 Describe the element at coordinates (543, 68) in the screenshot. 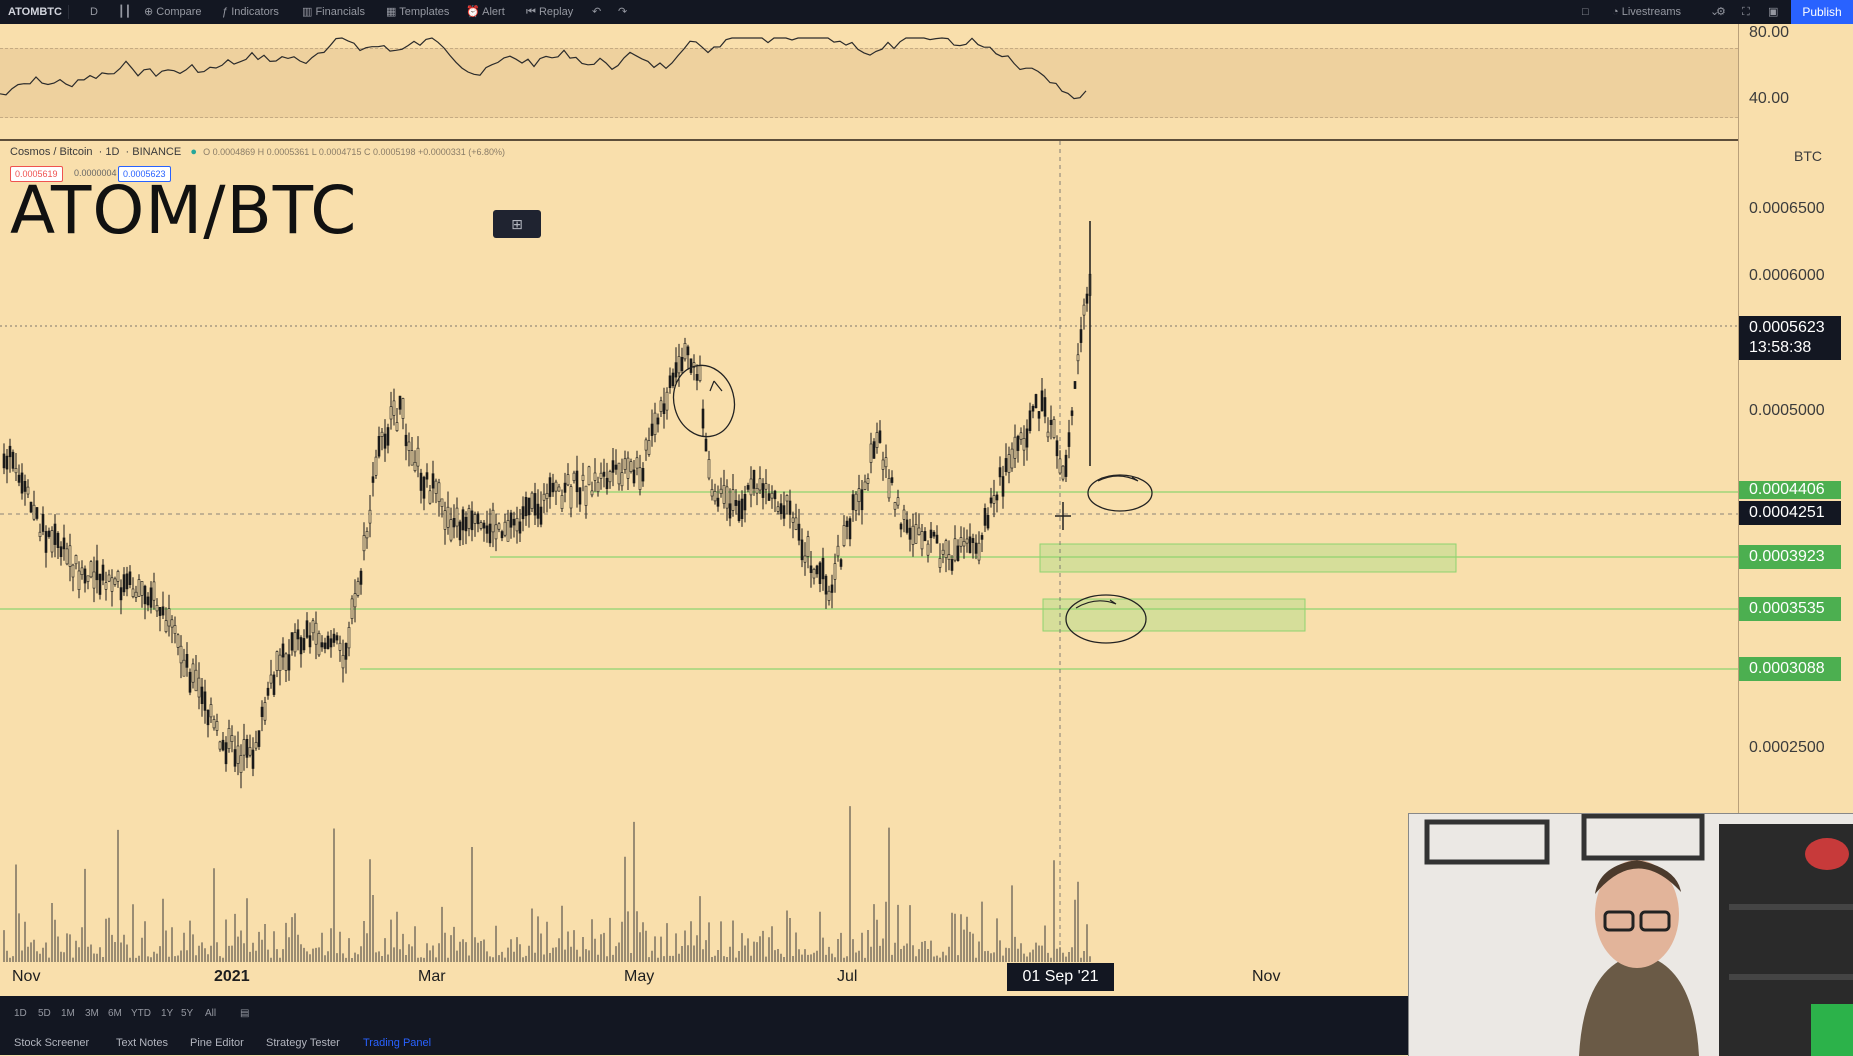

I see `rsi-line` at that location.